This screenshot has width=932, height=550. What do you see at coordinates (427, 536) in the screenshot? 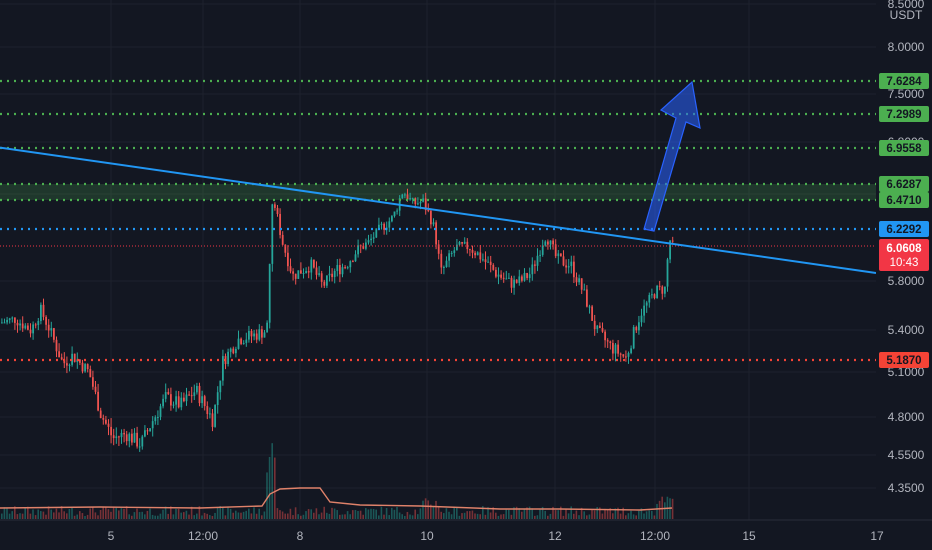
I see `x-tick-label: 10` at bounding box center [427, 536].